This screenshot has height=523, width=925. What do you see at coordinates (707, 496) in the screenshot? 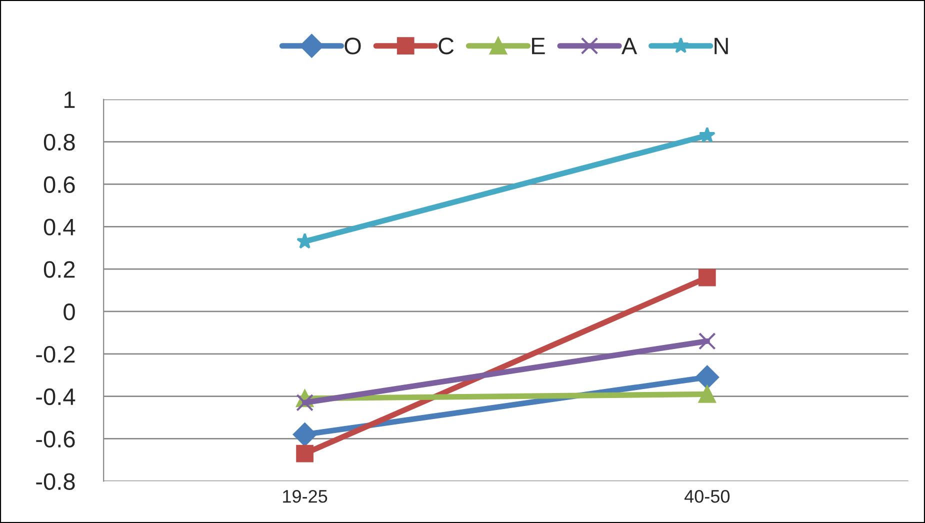
I see `x-tick-label: 40-50` at bounding box center [707, 496].